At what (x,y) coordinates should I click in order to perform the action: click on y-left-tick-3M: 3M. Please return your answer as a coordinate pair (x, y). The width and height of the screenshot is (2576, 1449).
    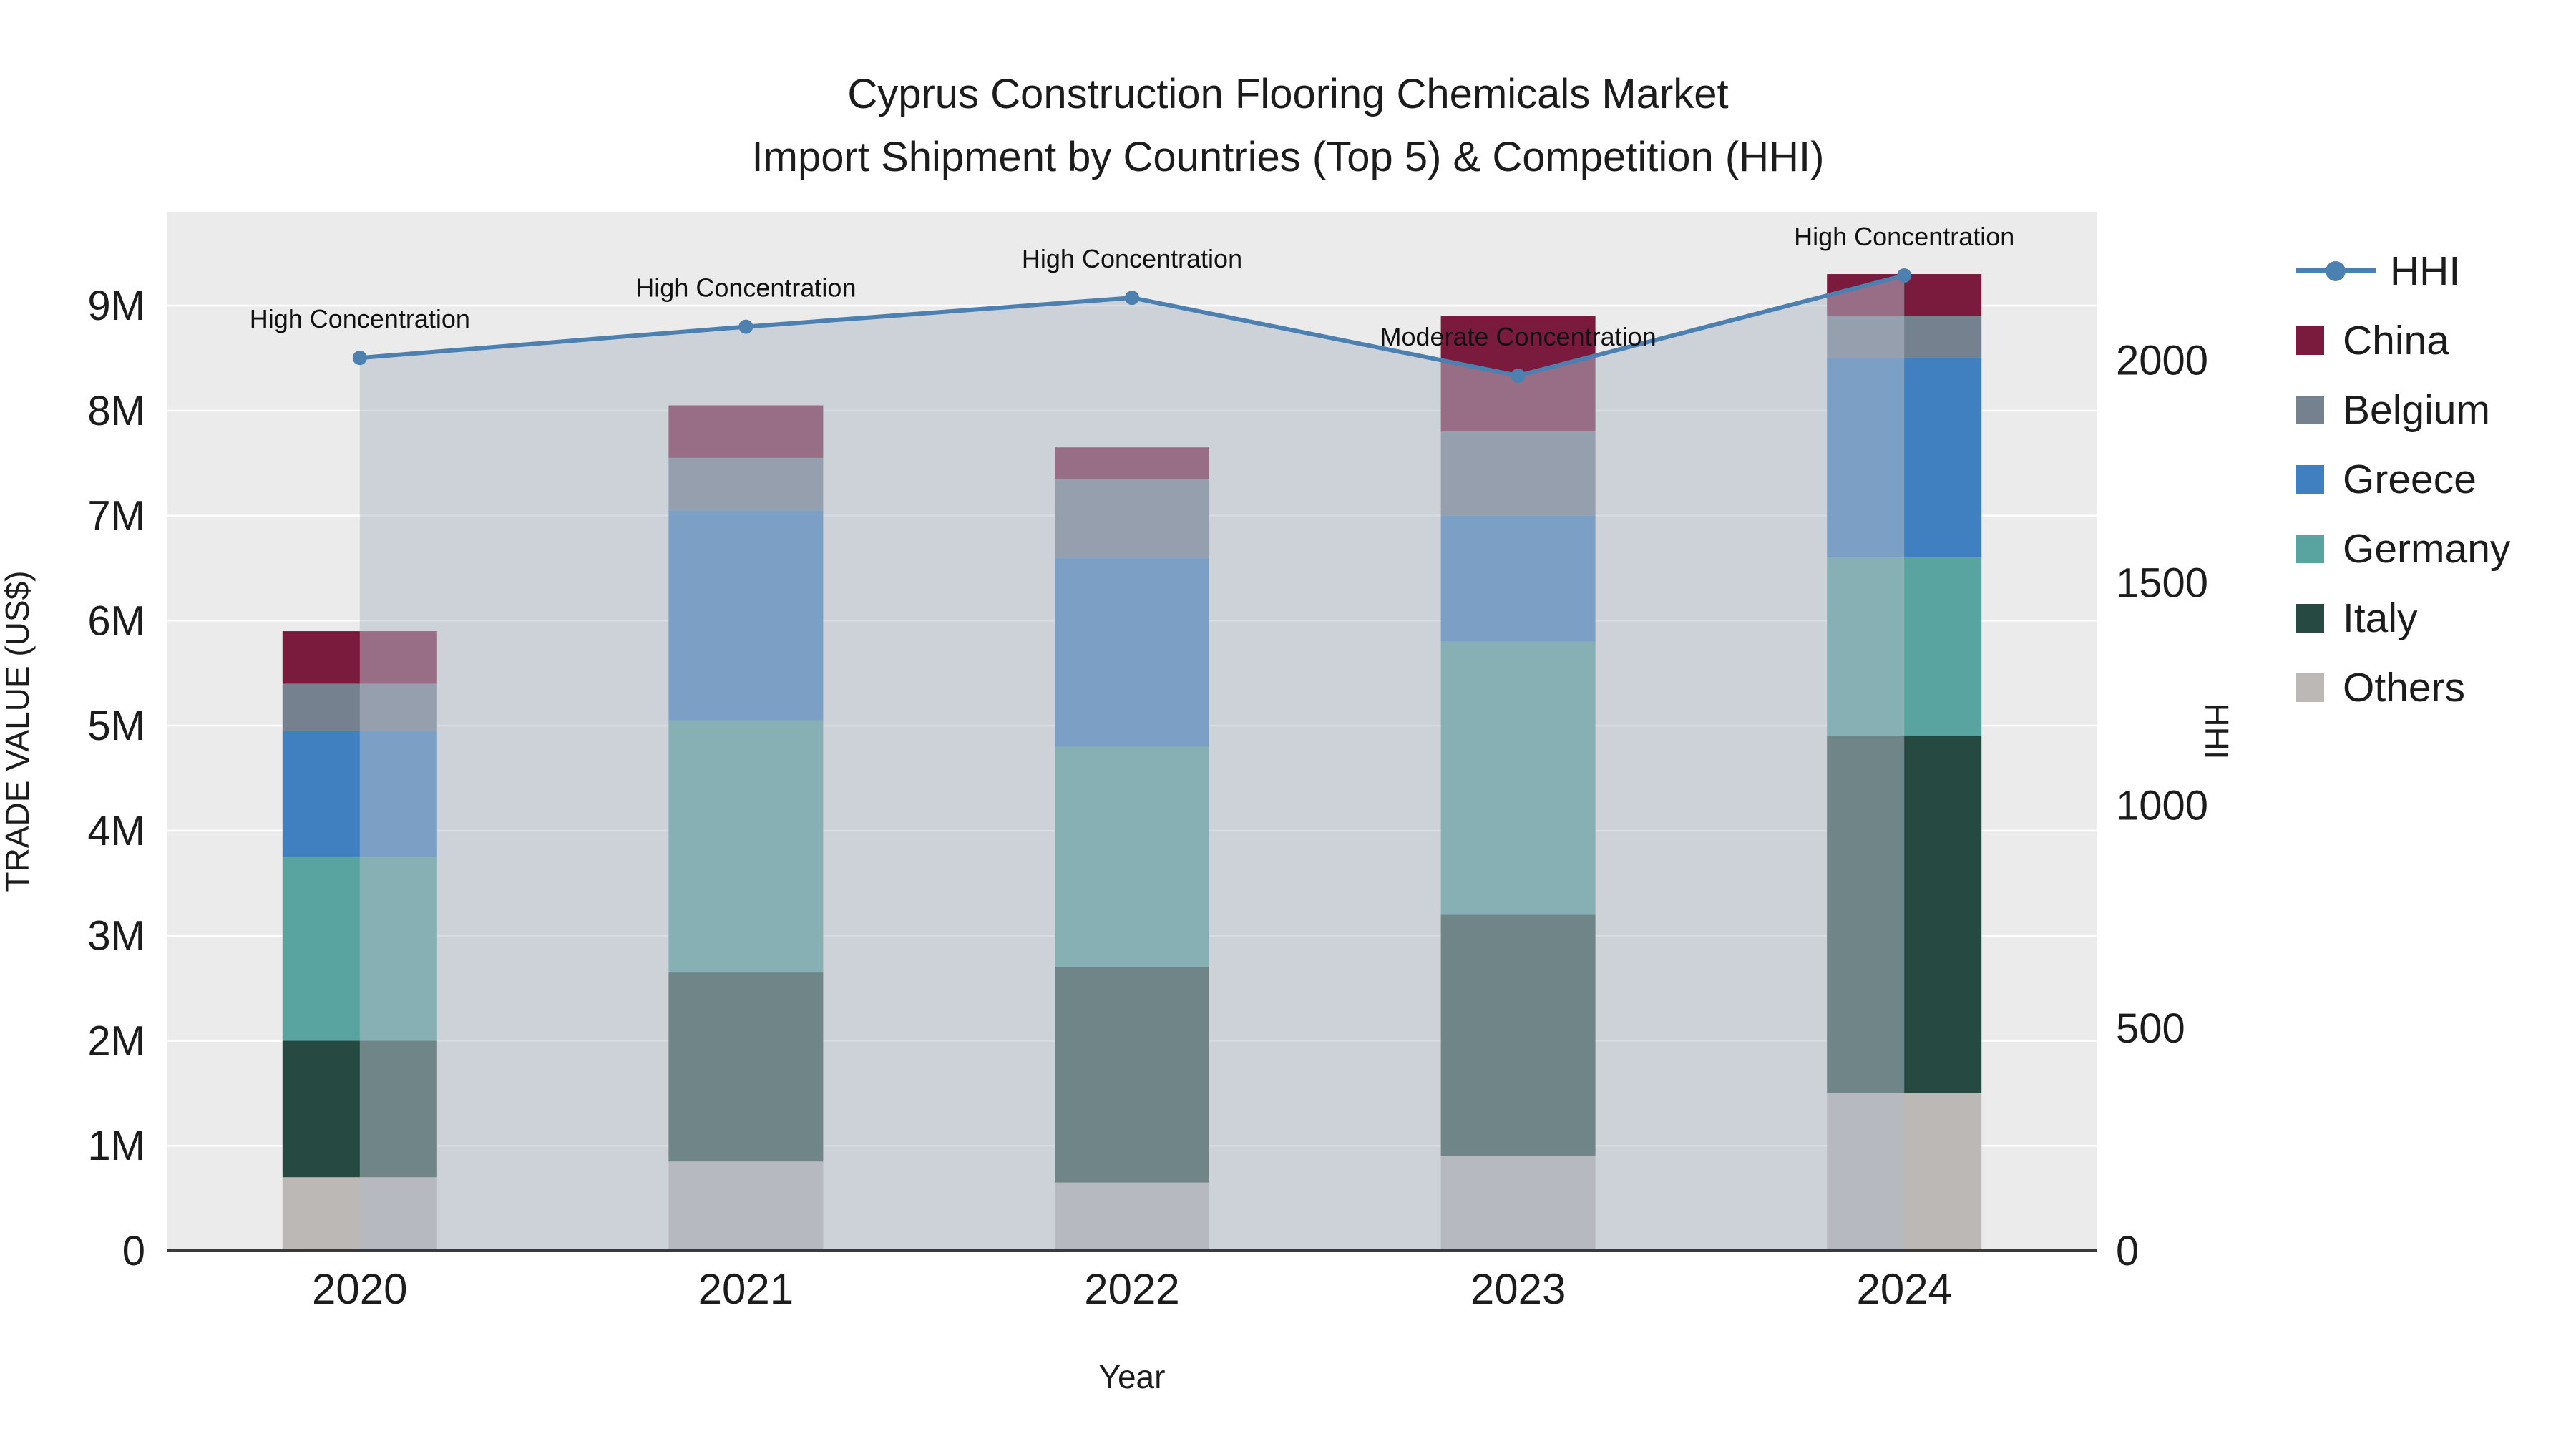
    Looking at the image, I should click on (116, 936).